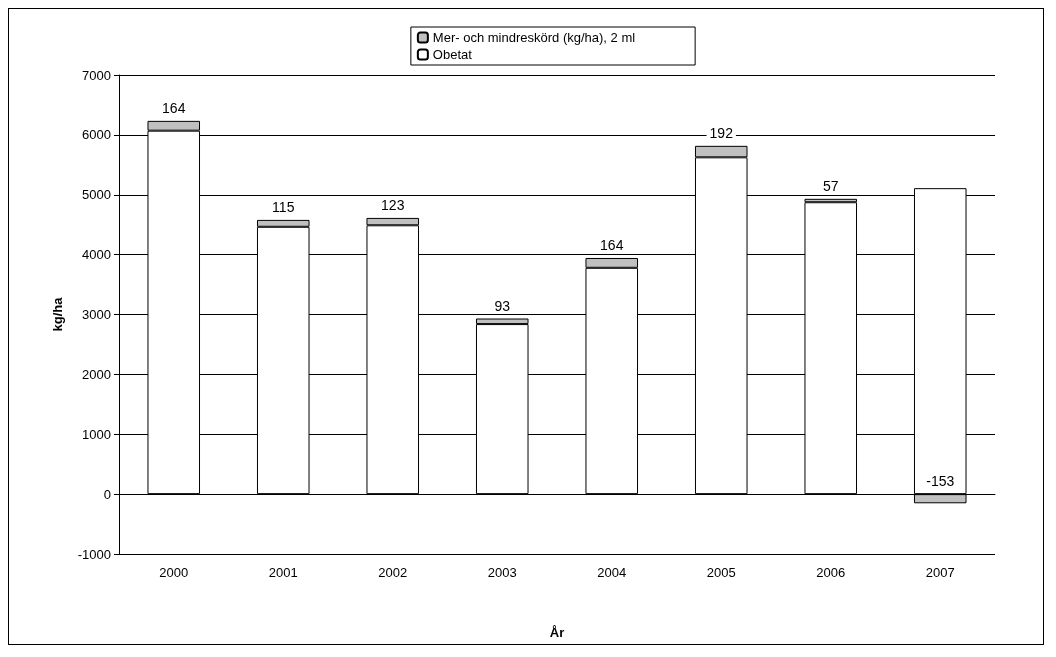 The image size is (1056, 657). What do you see at coordinates (174, 572) in the screenshot?
I see `x-tick-label: 2000` at bounding box center [174, 572].